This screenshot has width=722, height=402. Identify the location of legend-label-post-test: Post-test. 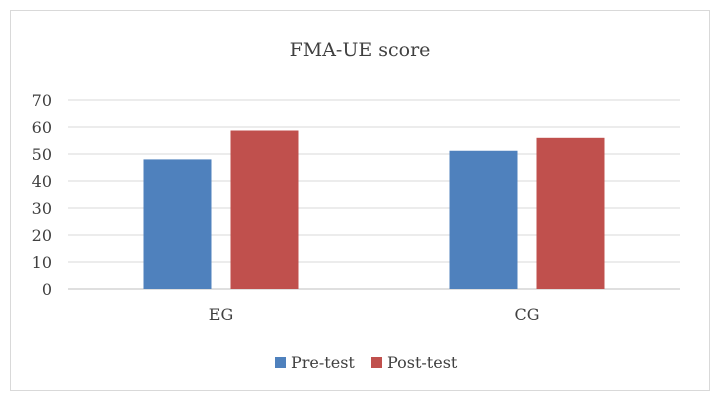
(422, 362).